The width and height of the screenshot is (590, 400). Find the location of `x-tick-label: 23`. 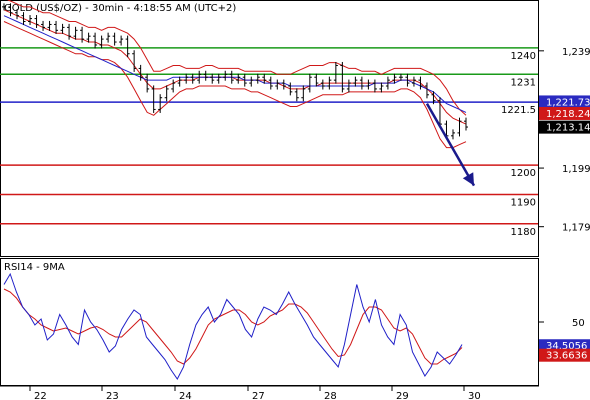

x-tick-label: 23 is located at coordinates (112, 395).